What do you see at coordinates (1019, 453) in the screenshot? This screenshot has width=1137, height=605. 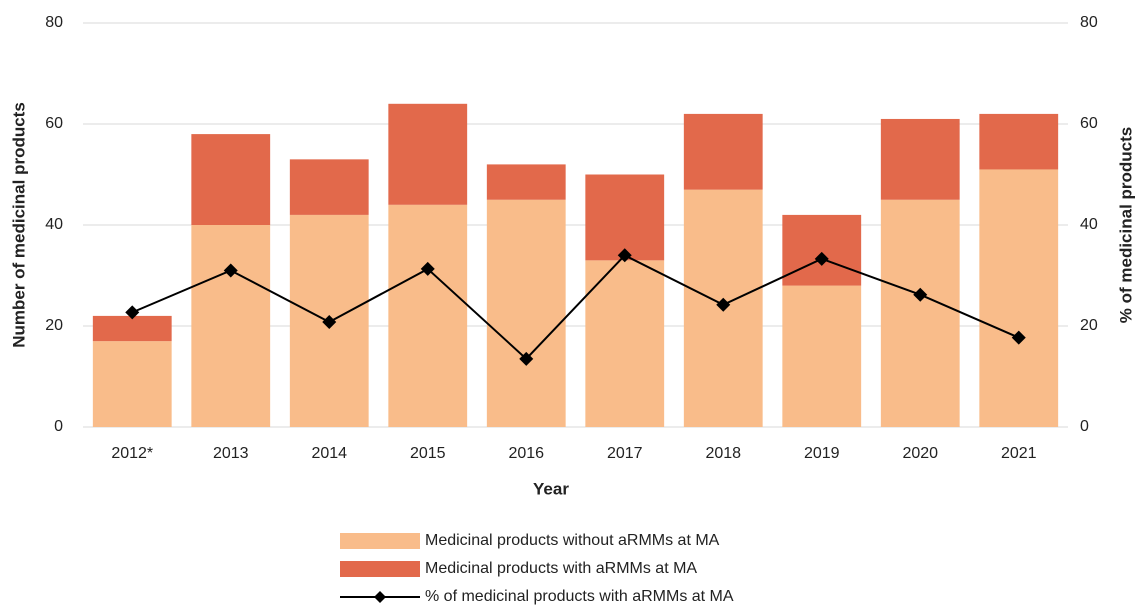 I see `x-tick-label: 2021` at bounding box center [1019, 453].